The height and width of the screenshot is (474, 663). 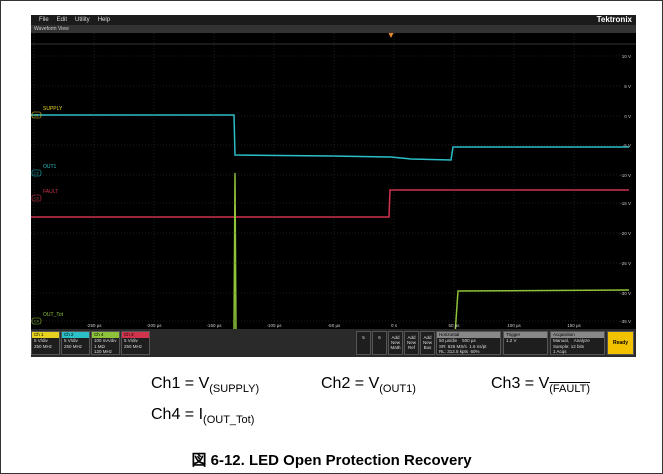 I want to click on box-head: Ch 3, so click(x=135, y=335).